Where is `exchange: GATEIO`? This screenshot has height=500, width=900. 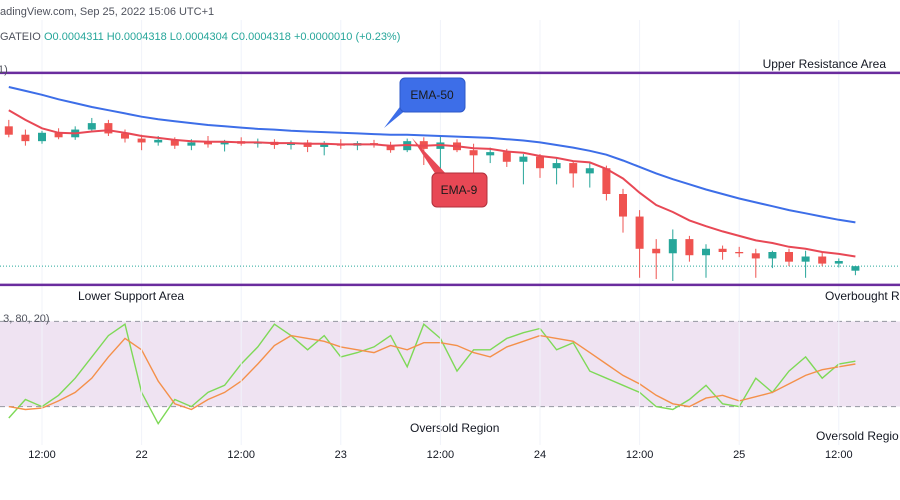
exchange: GATEIO is located at coordinates (20, 37).